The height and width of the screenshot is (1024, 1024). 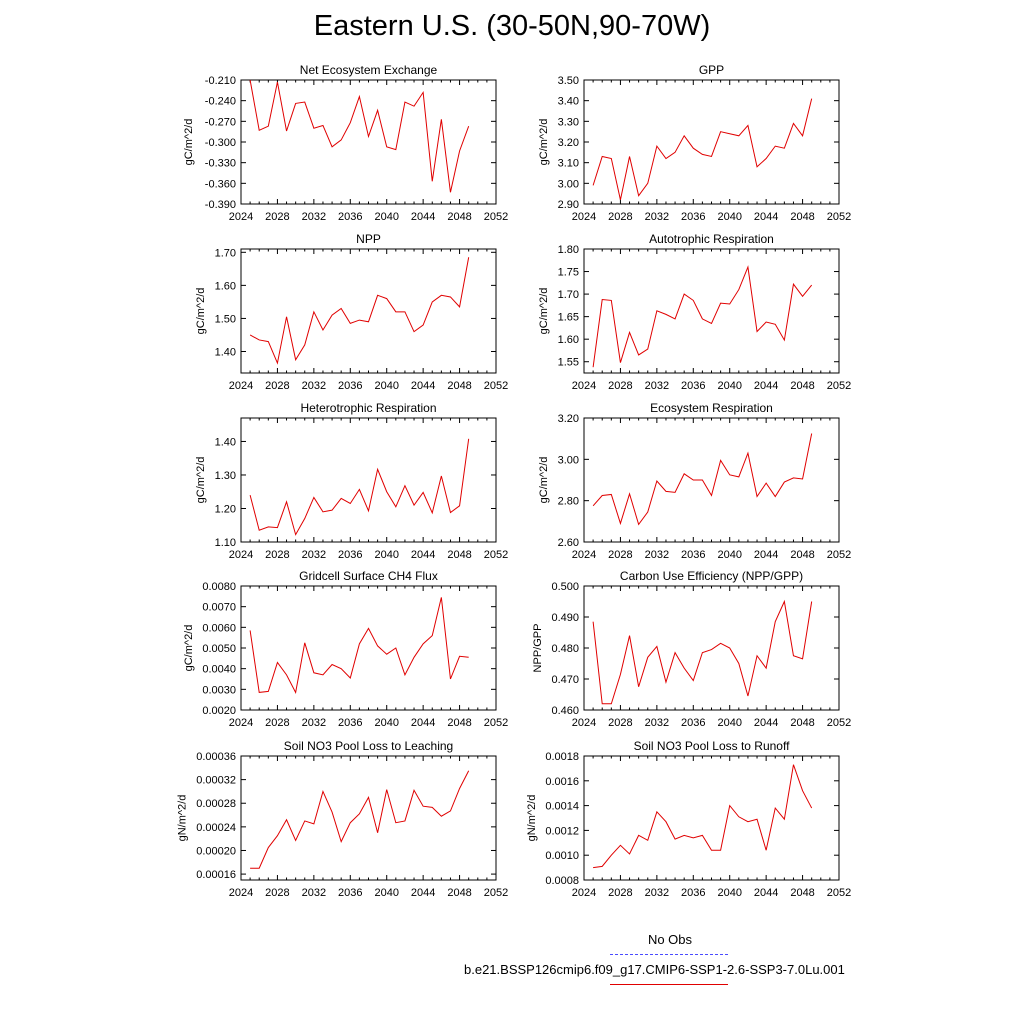 I want to click on y-tick-label: -0.210, so click(x=220, y=81).